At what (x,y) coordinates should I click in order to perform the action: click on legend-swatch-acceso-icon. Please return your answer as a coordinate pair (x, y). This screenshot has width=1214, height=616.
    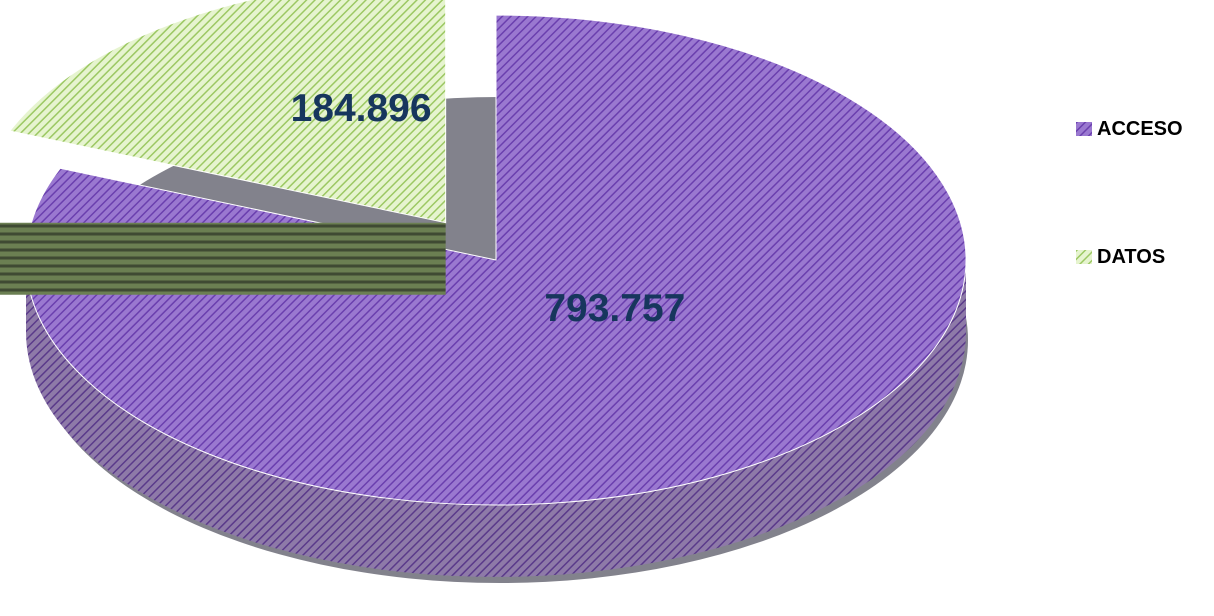
    Looking at the image, I should click on (1084, 129).